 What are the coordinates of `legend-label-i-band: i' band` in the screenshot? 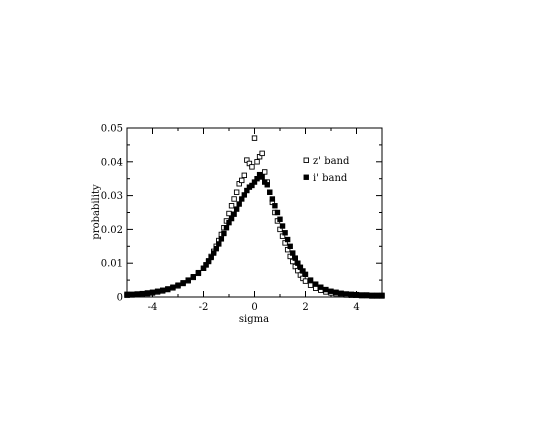 It's located at (330, 178).